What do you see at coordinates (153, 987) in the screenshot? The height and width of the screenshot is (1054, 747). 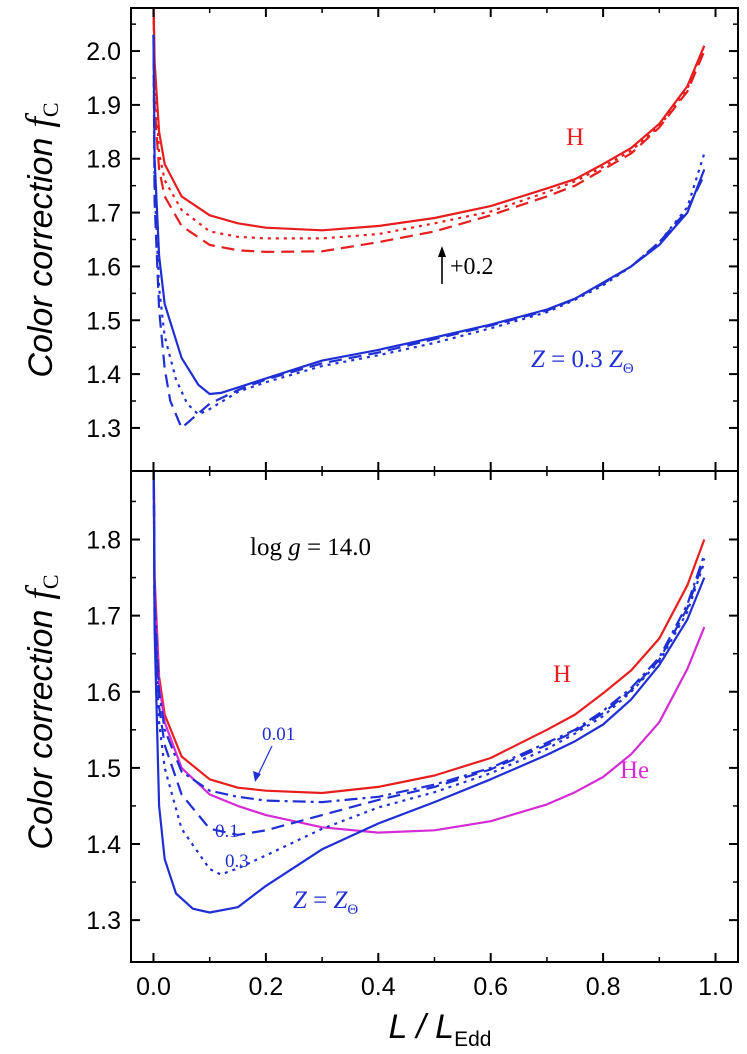 I see `x-tick-label: 0.0` at bounding box center [153, 987].